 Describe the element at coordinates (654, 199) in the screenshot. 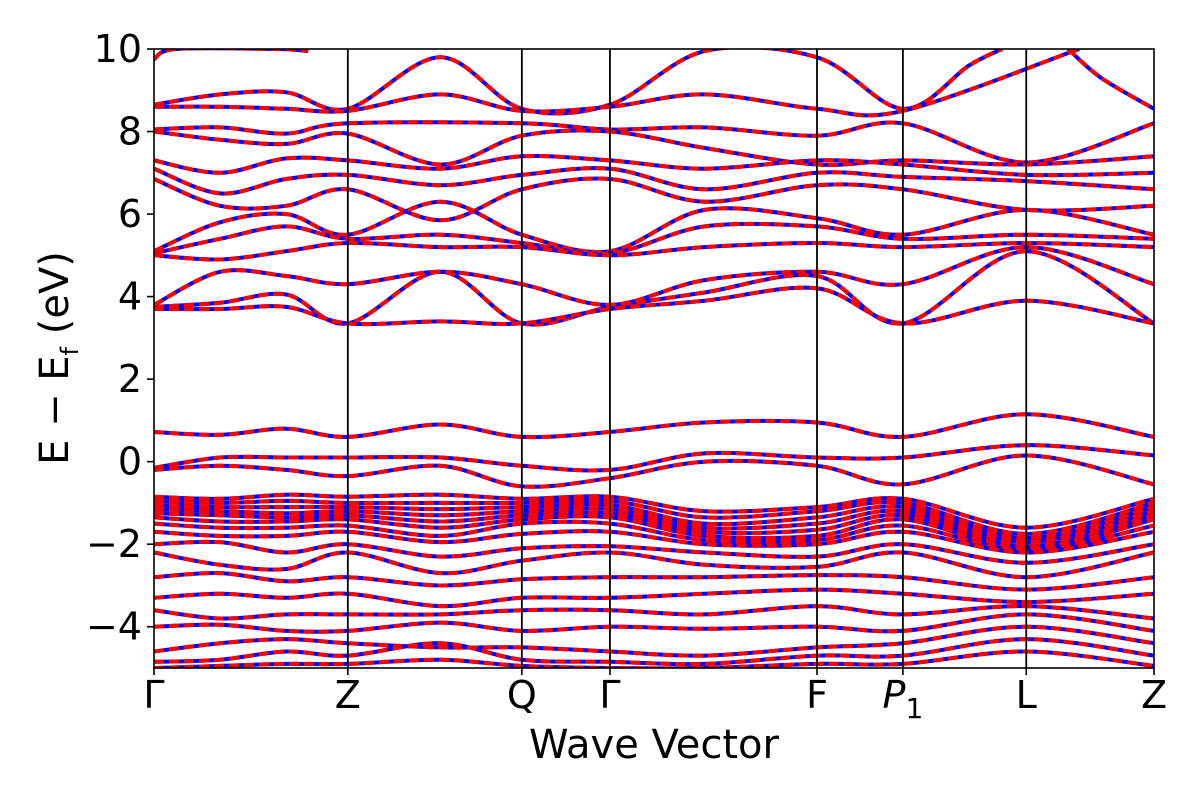

I see `band-9-dashed` at that location.